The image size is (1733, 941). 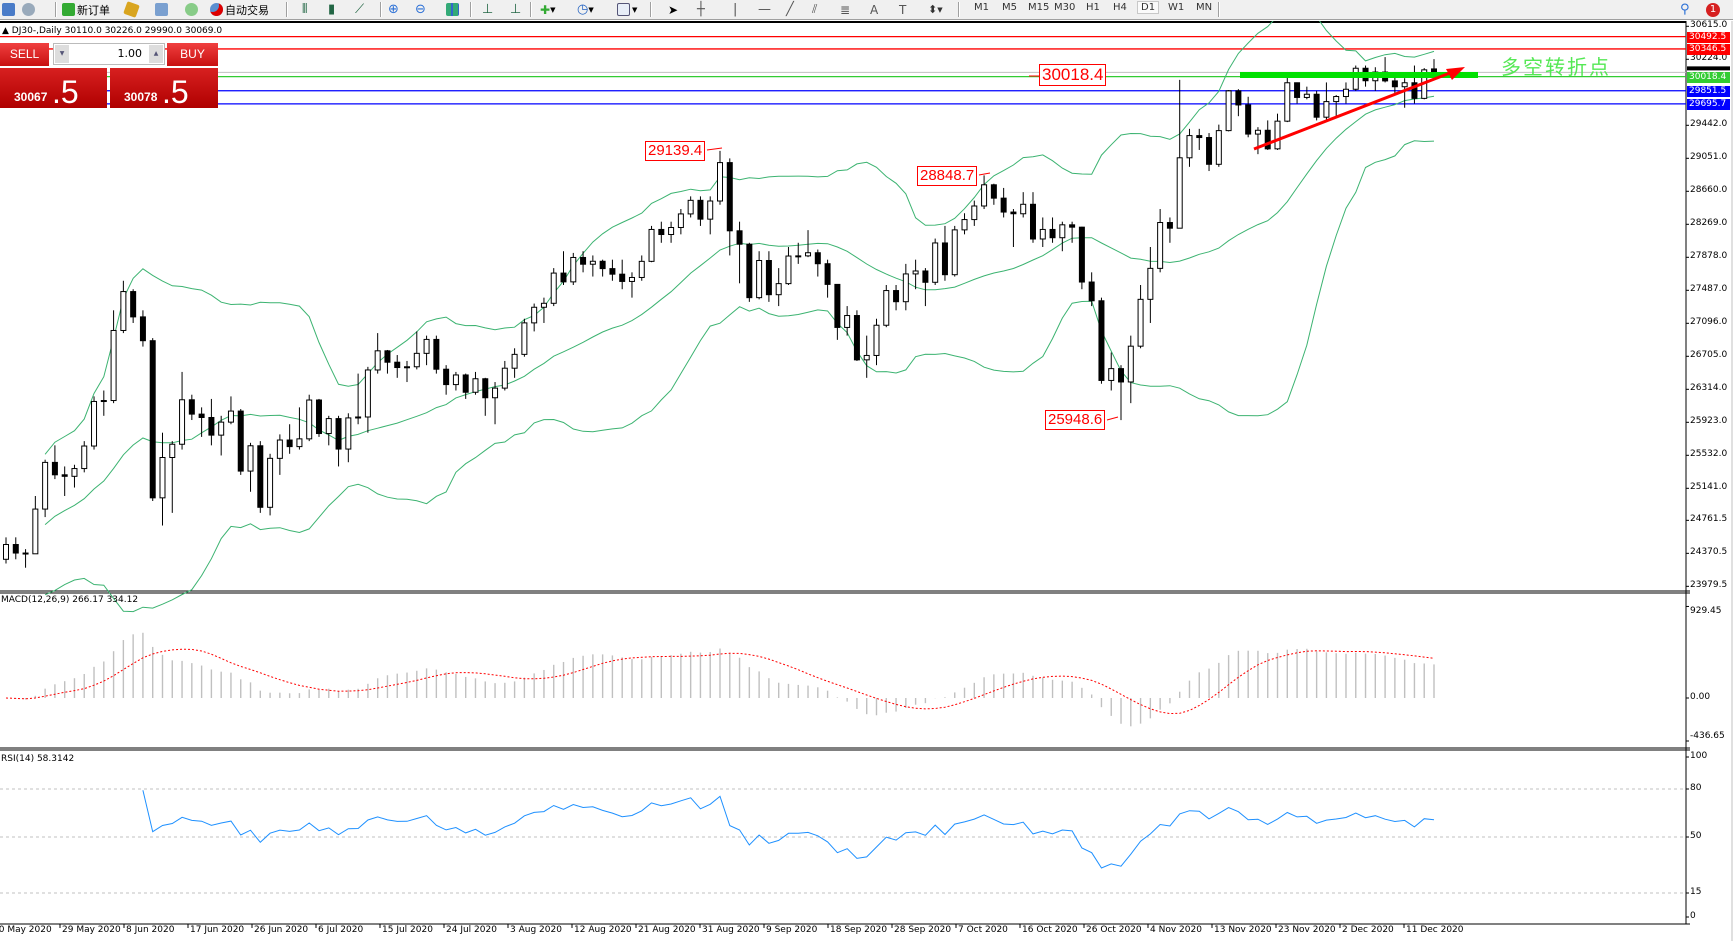 I want to click on timeframe-m1: M1, so click(x=981, y=7).